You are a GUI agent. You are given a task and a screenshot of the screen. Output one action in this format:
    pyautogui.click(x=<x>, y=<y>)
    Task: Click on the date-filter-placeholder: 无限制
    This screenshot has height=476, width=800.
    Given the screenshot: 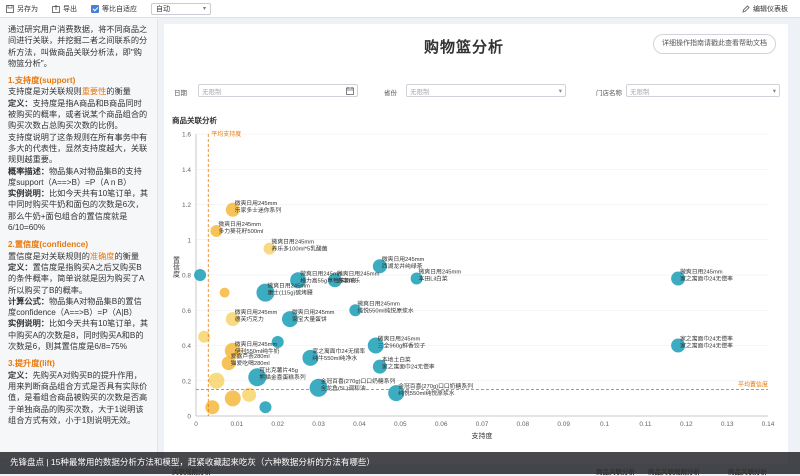 What is the action you would take?
    pyautogui.click(x=212, y=92)
    